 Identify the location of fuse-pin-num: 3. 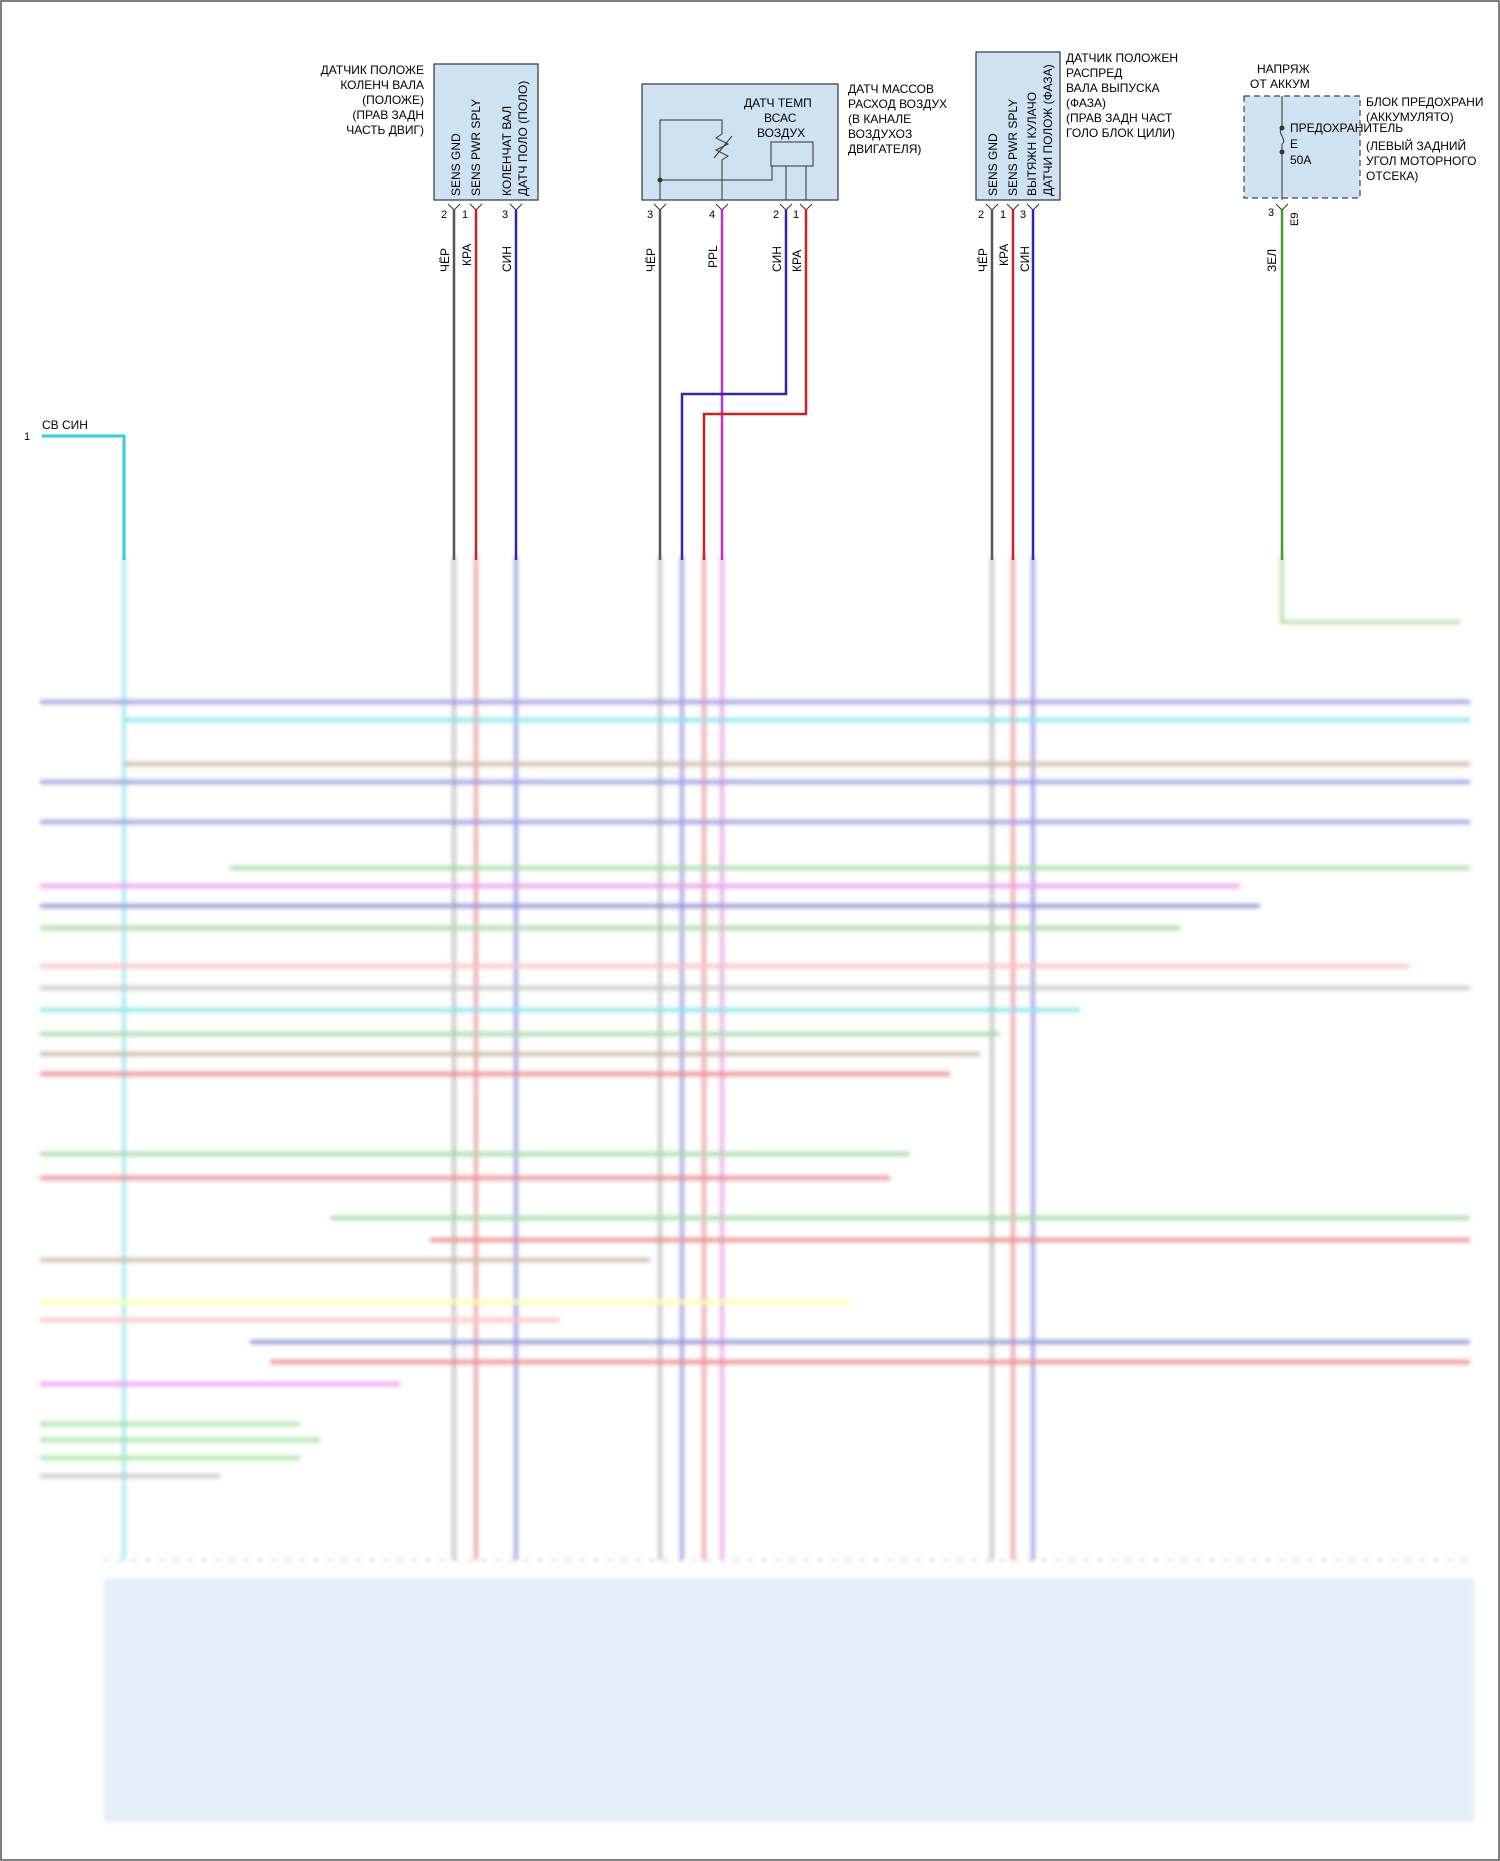
(1271, 213).